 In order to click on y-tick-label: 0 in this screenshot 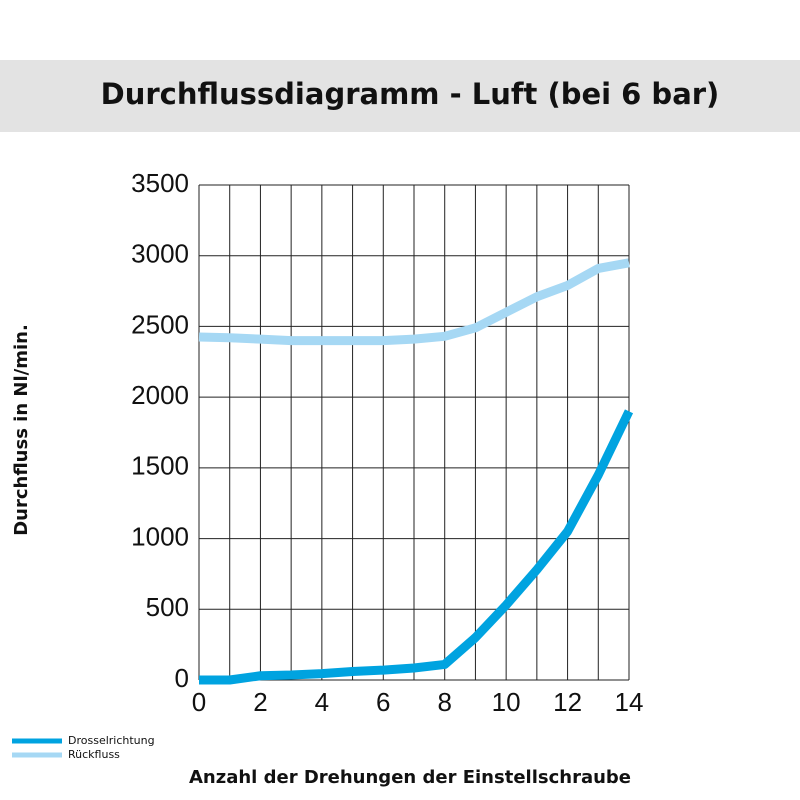, I will do `click(182, 678)`.